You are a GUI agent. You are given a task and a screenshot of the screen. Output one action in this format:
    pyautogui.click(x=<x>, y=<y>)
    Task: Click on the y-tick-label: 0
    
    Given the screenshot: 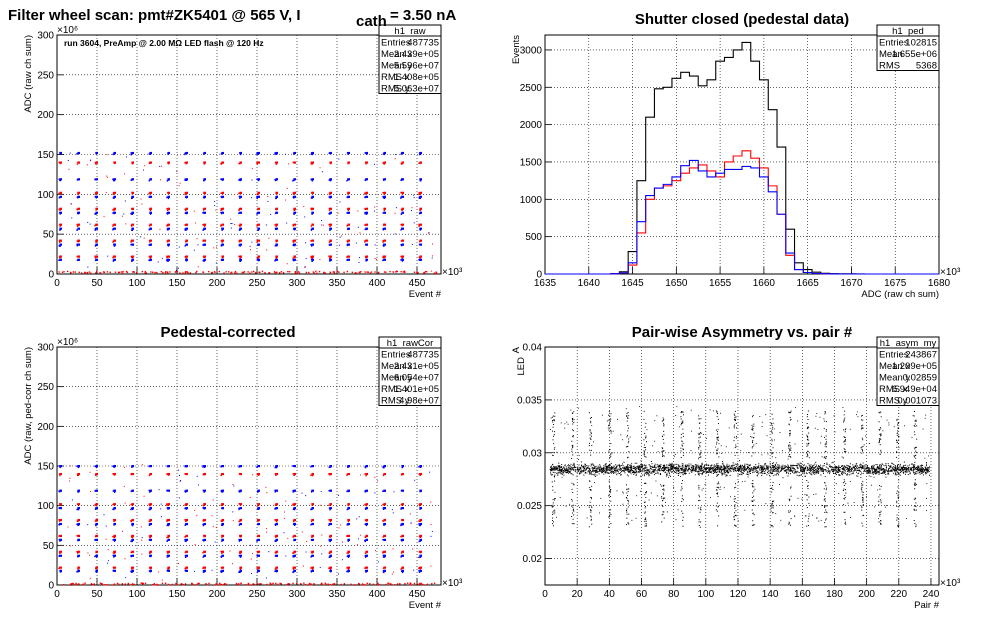 What is the action you would take?
    pyautogui.click(x=539, y=275)
    